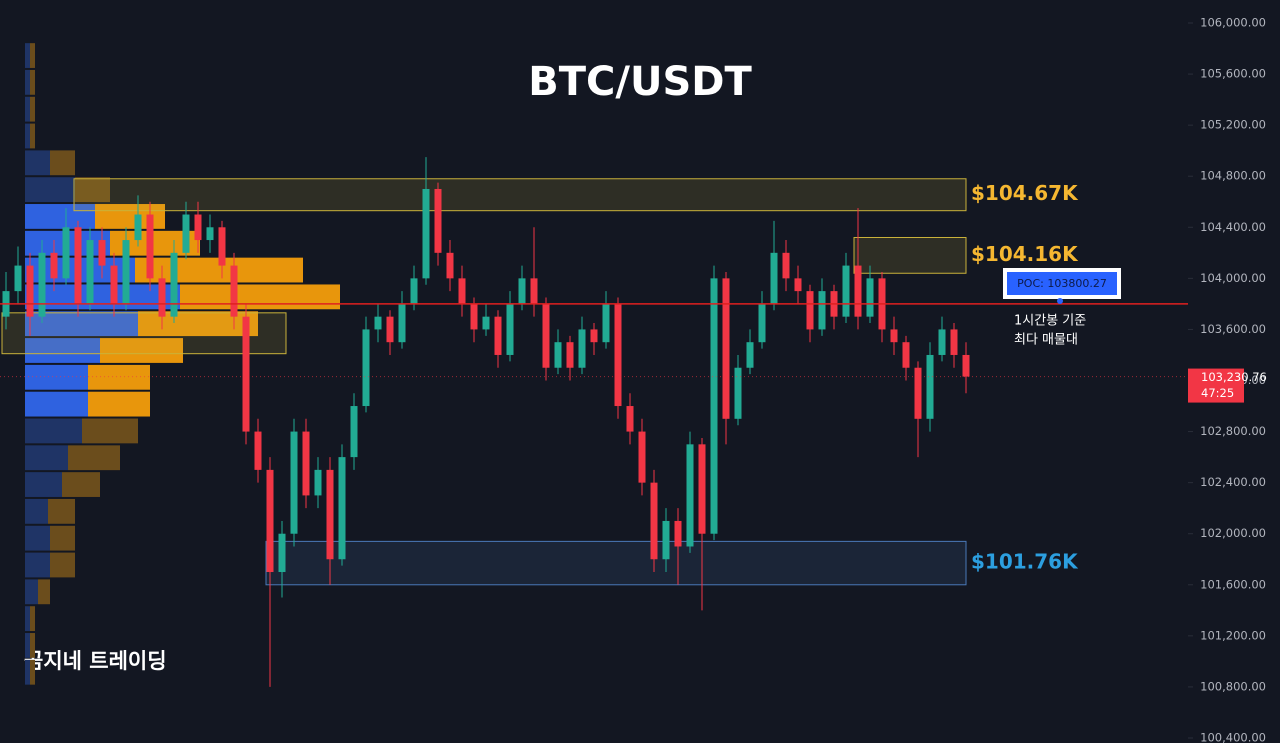 This screenshot has height=743, width=1280. What do you see at coordinates (1234, 377) in the screenshot?
I see `price-tag-label: 103,230.76` at bounding box center [1234, 377].